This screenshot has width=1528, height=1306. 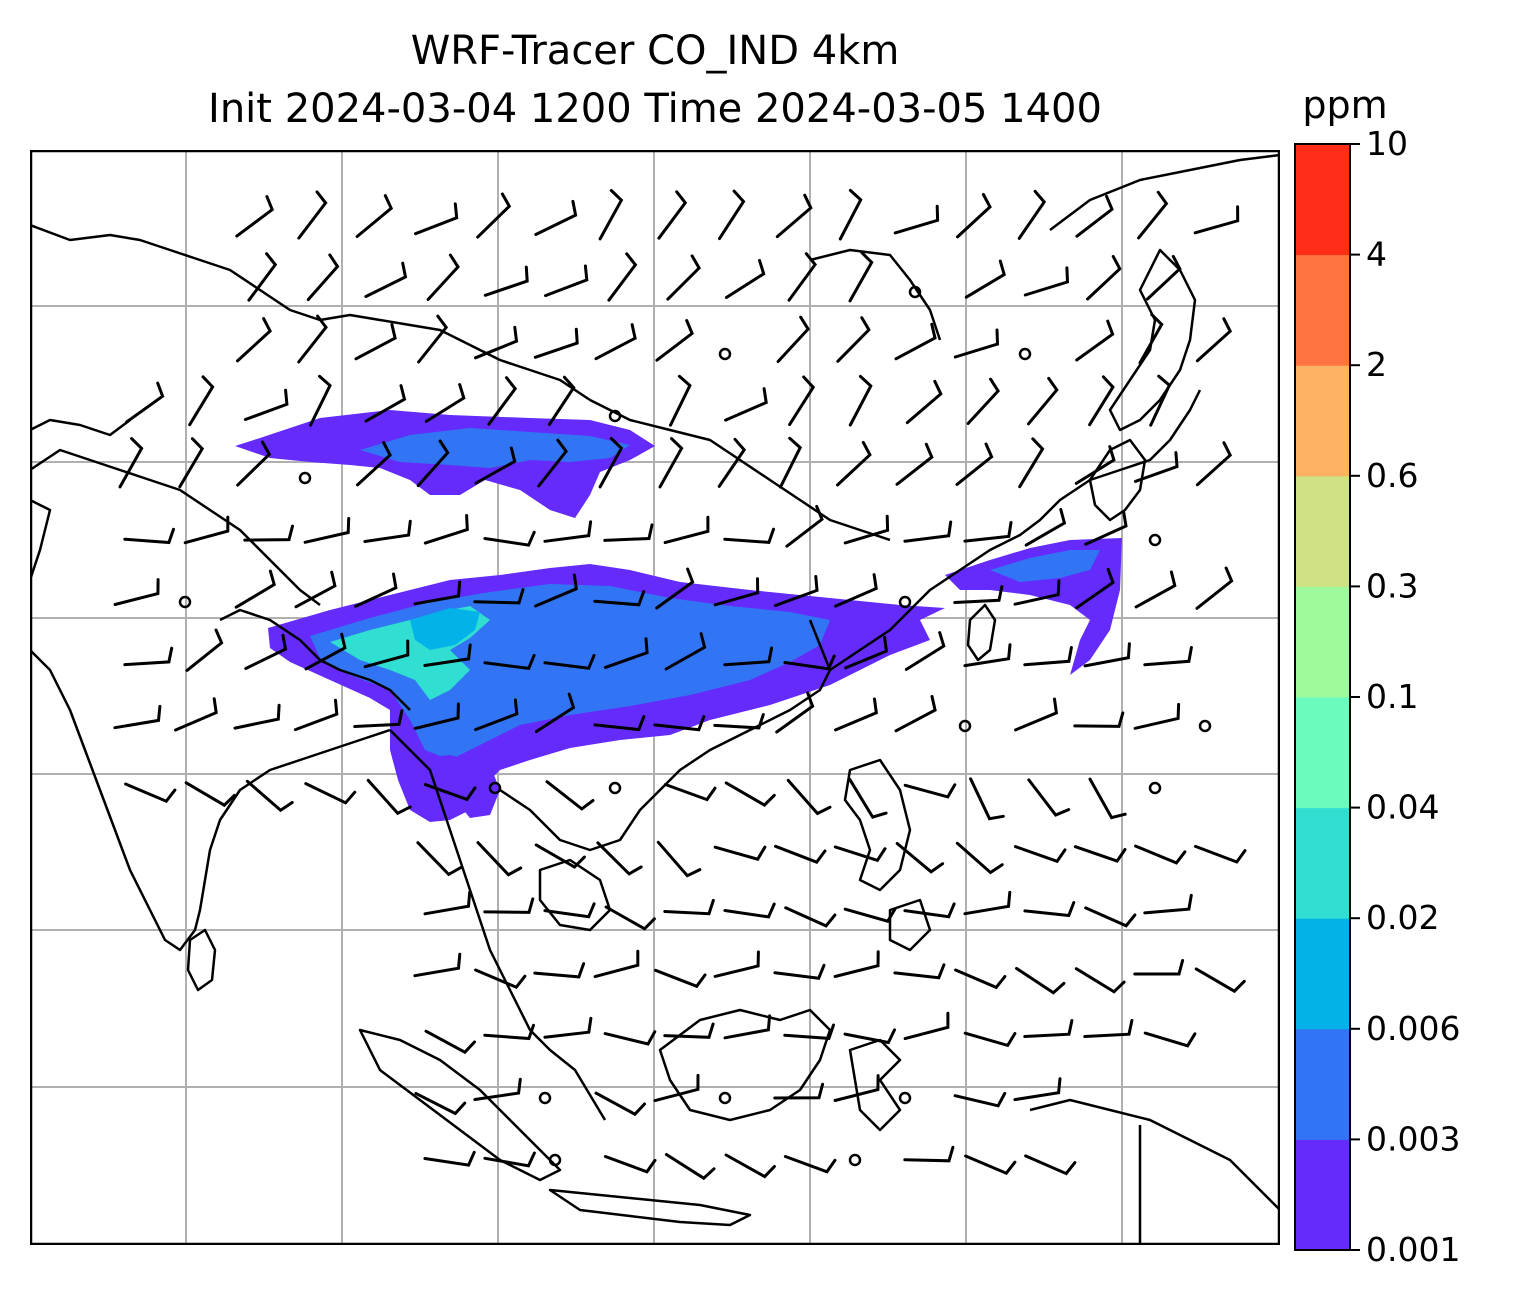 I want to click on map-title: WRF-Tracer CO_IND 4km, so click(x=655, y=51).